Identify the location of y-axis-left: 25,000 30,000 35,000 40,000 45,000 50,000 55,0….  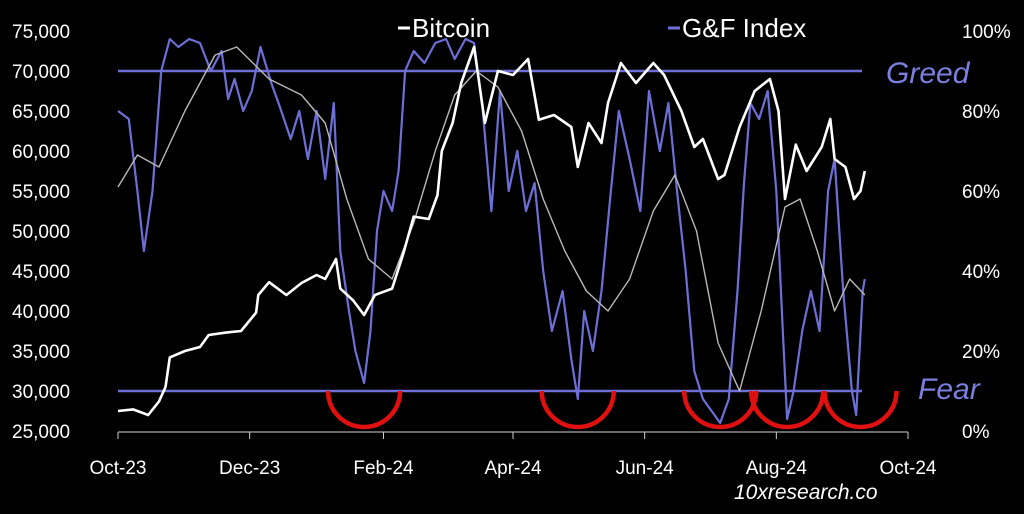
(41, 232).